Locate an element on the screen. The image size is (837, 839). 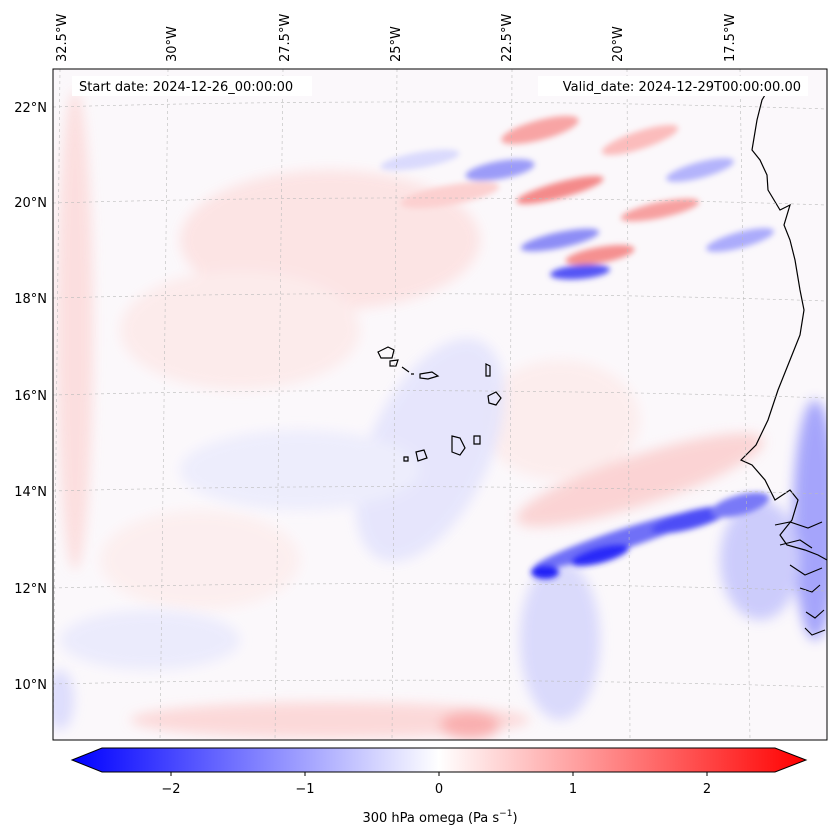
colorbar: −2 −1 0 1 2 300 hPa omega (Pa s−1) is located at coordinates (439, 786).